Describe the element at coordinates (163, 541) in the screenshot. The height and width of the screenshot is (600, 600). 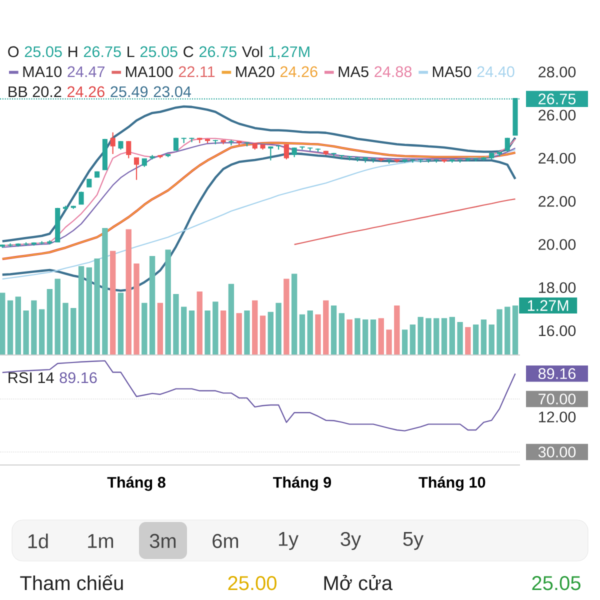
I see `text: 3m` at that location.